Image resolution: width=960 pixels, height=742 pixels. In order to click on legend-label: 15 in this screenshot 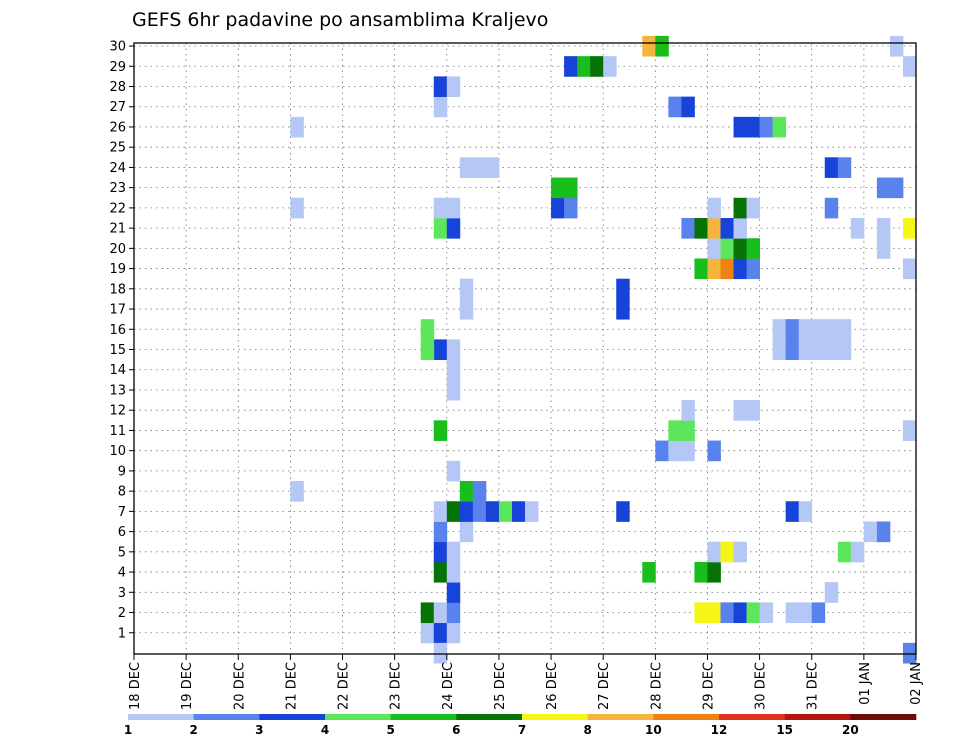, I will do `click(784, 730)`.